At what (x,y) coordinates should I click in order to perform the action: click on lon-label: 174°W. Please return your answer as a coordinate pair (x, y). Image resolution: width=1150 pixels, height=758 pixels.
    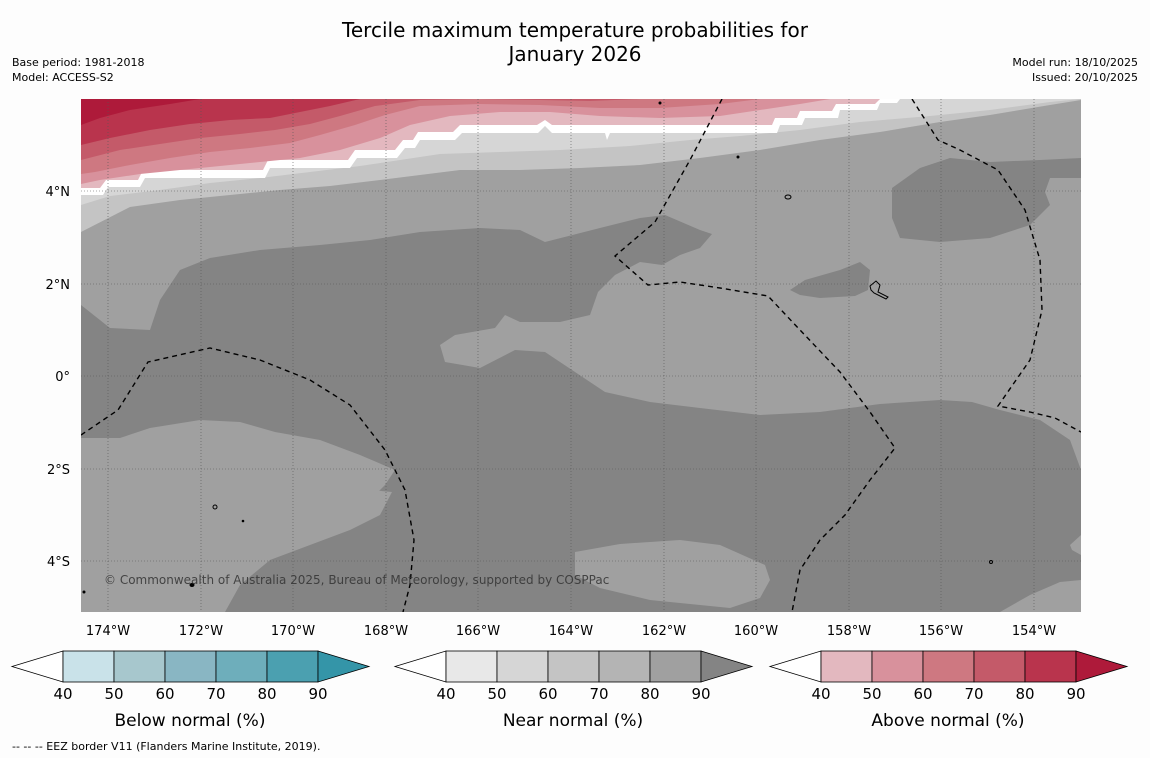
    Looking at the image, I should click on (108, 631).